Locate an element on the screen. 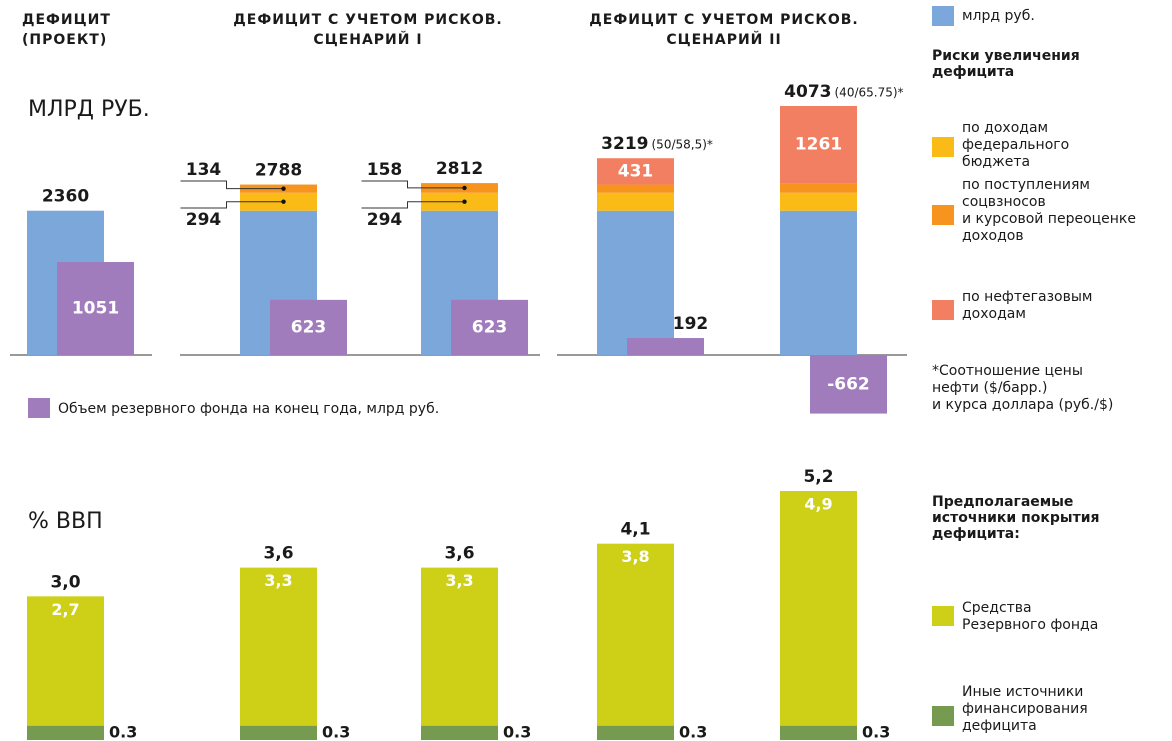  segment-label: 4,9 is located at coordinates (818, 504).